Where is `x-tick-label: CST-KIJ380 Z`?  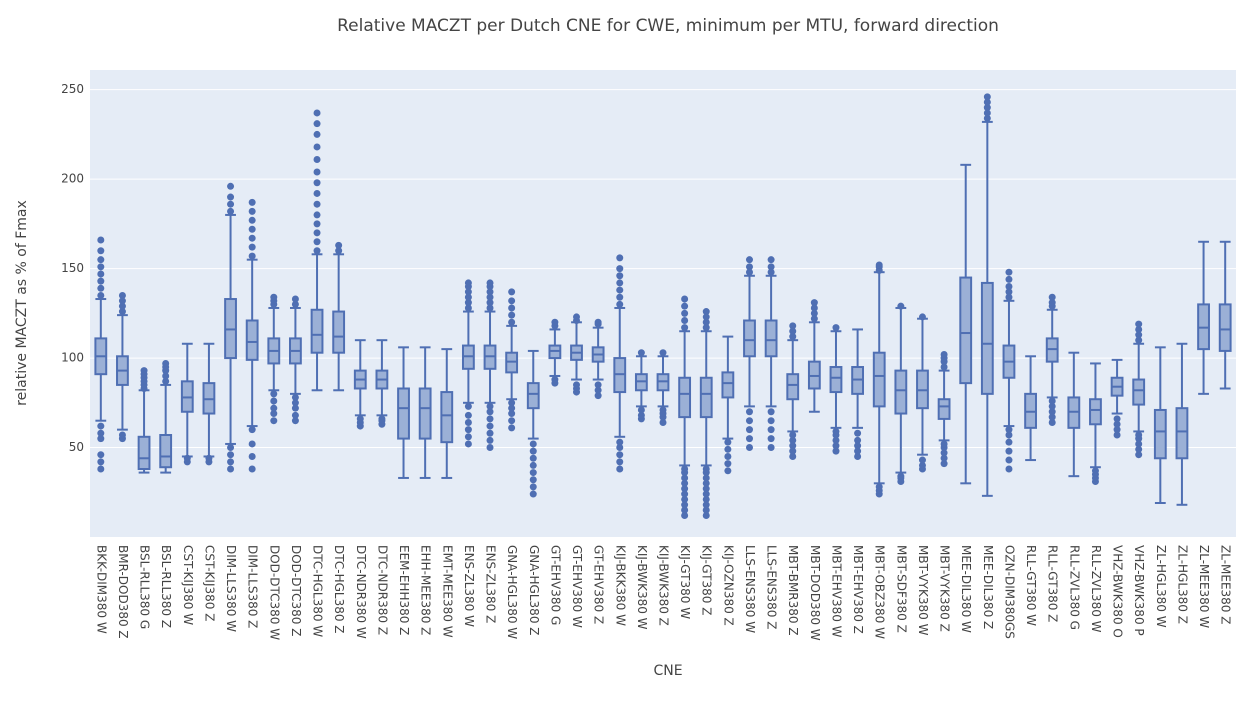 x-tick-label: CST-KIJ380 Z is located at coordinates (209, 583).